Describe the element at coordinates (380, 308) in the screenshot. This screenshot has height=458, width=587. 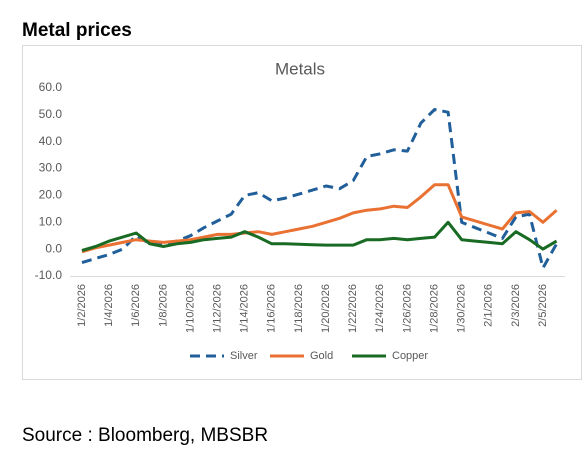
I see `x-tick-label: 1/24/2026` at that location.